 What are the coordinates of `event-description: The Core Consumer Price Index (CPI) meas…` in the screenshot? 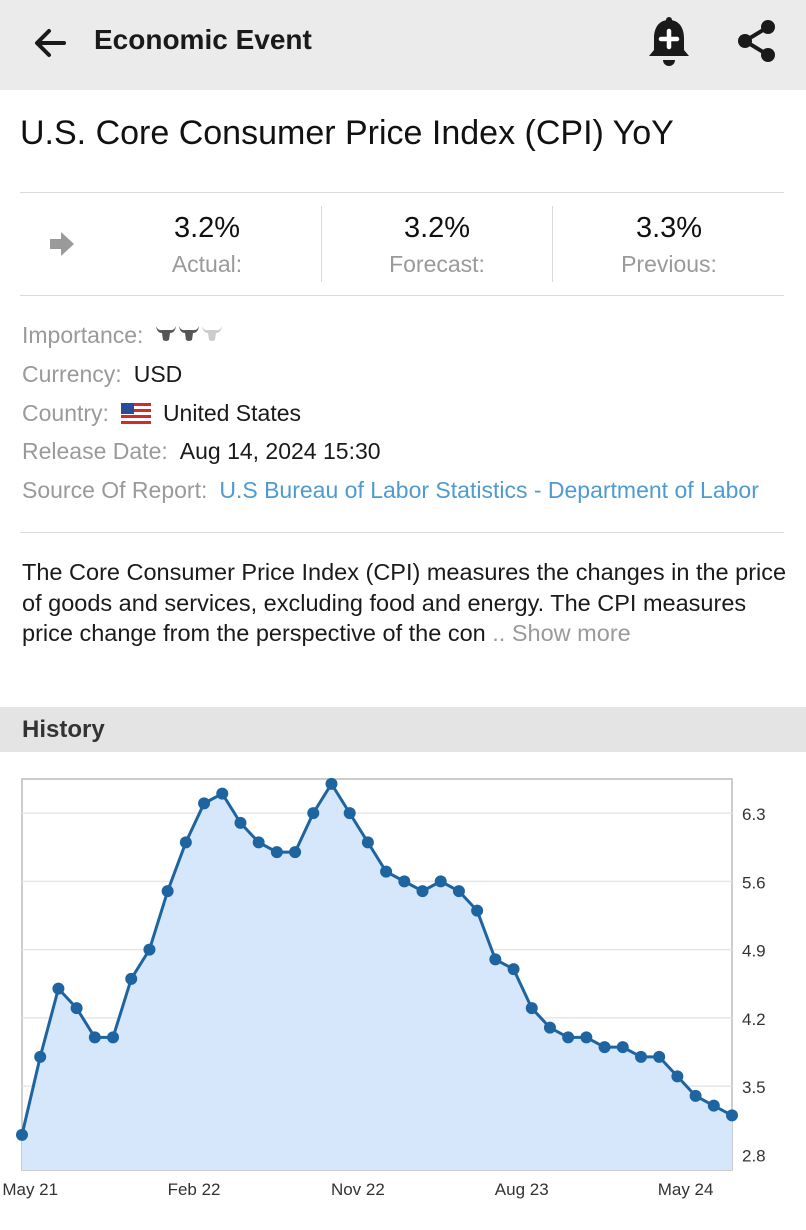 It's located at (406, 603).